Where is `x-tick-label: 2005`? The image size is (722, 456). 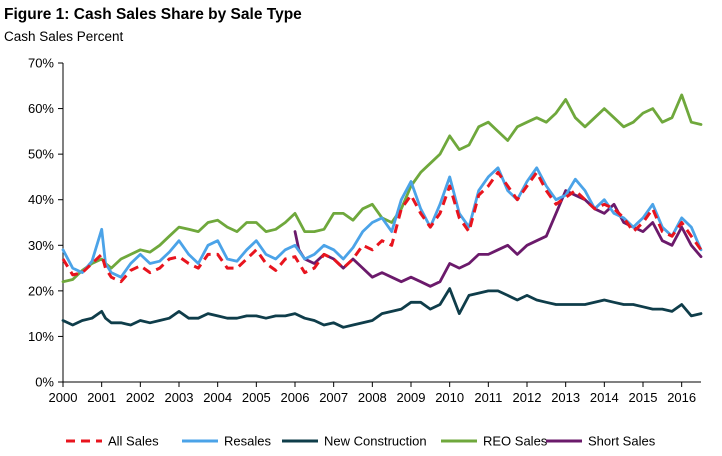
x-tick-label: 2005 is located at coordinates (256, 397).